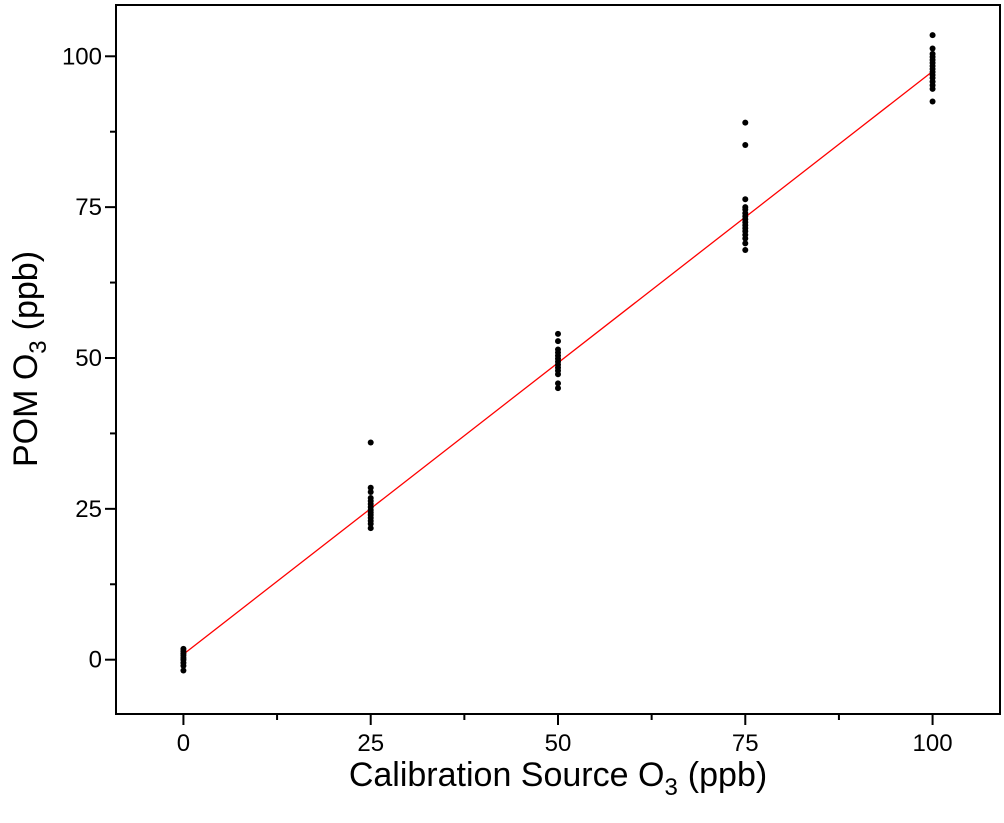 This screenshot has height=823, width=1004. Describe the element at coordinates (670, 787) in the screenshot. I see `x-axis-title-subscript: 3` at that location.